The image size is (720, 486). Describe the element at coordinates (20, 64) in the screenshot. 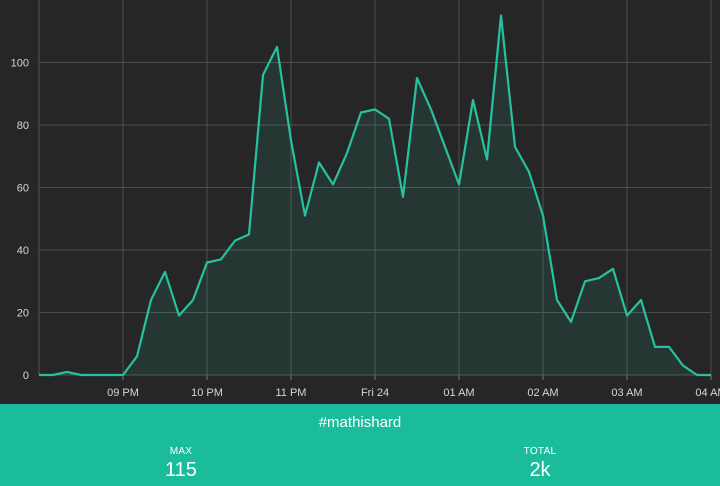

I see `y-tick-label: 100` at that location.